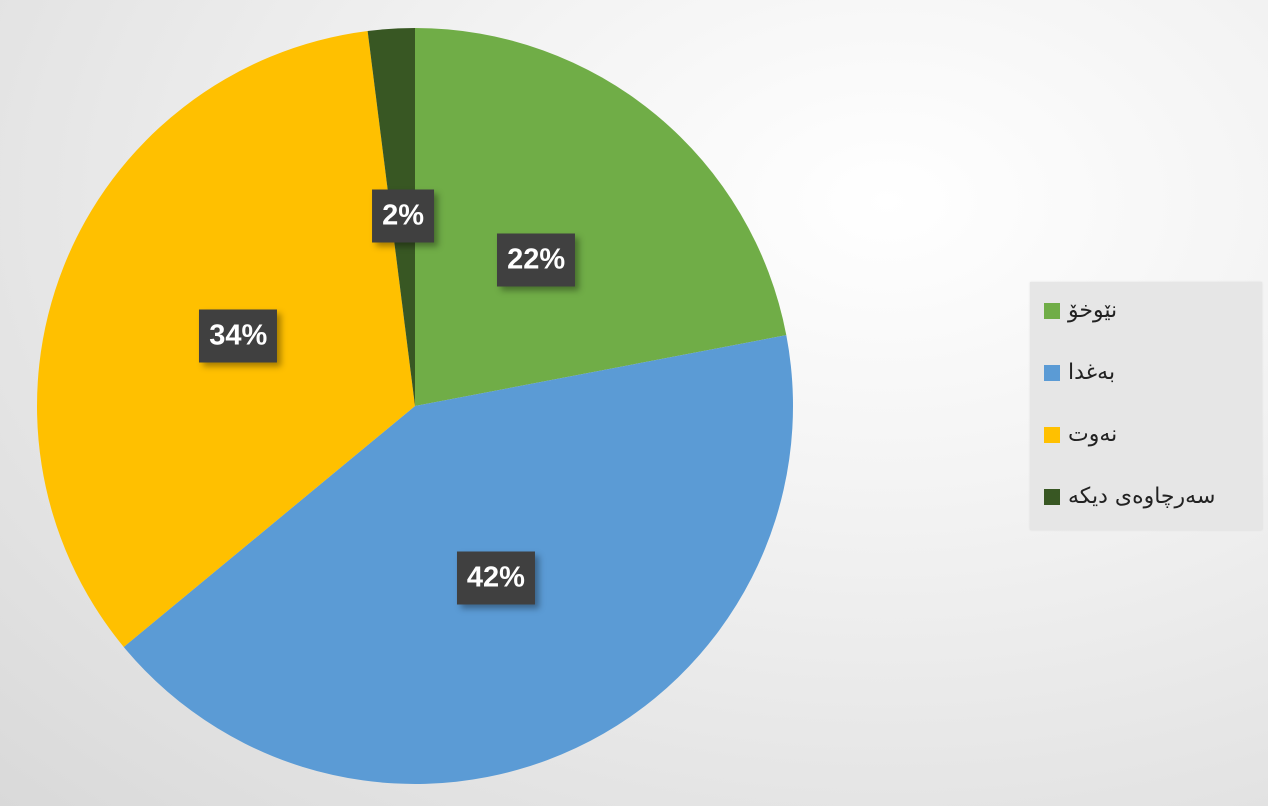 The width and height of the screenshot is (1268, 806). What do you see at coordinates (1092, 372) in the screenshot?
I see `legend-label: بەغدا` at bounding box center [1092, 372].